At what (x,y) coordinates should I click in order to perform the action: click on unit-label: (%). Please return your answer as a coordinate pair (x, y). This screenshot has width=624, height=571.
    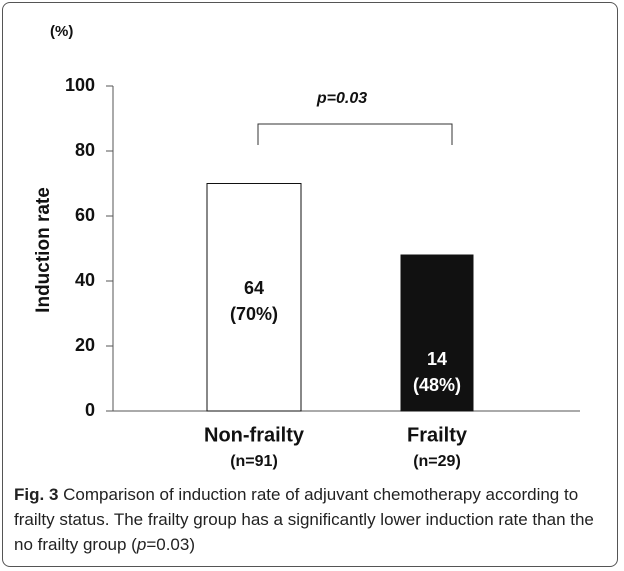
    Looking at the image, I should click on (61, 31).